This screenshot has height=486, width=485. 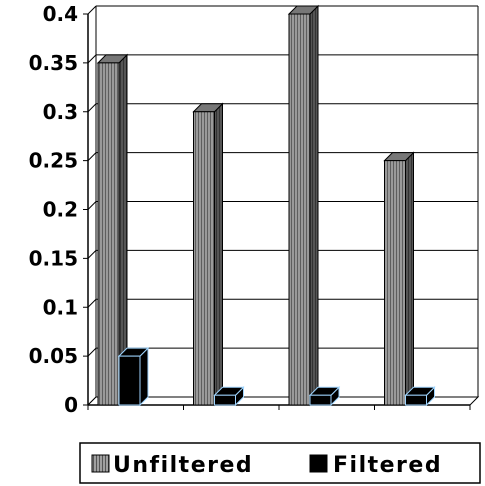 What do you see at coordinates (60, 14) in the screenshot?
I see `y-tick-label: 0.4` at bounding box center [60, 14].